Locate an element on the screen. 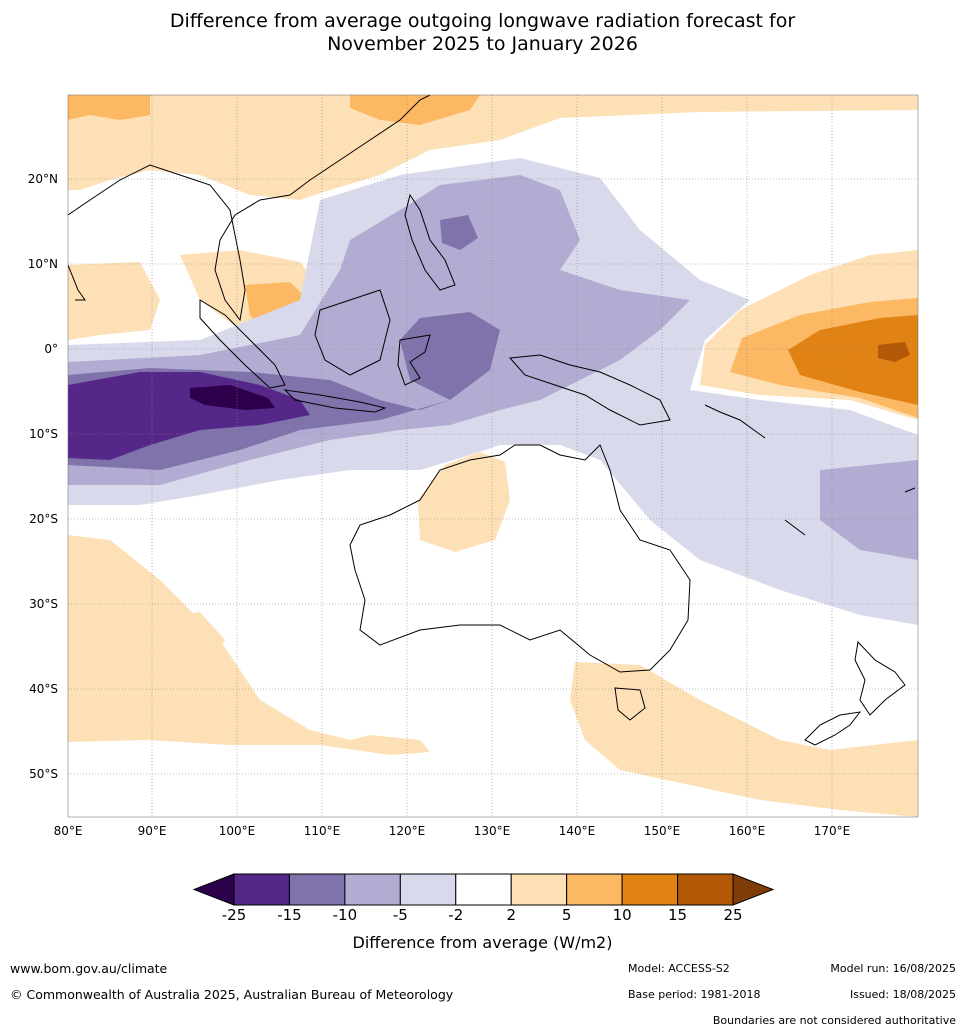 The height and width of the screenshot is (1035, 965). colorbar-tick-label: -25 is located at coordinates (234, 915).